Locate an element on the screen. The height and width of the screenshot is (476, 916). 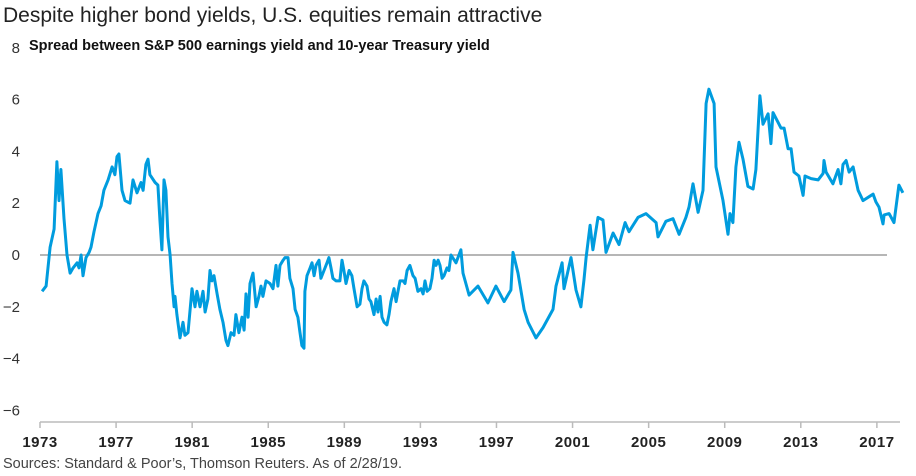
x-tick-label: 1977 is located at coordinates (115, 442).